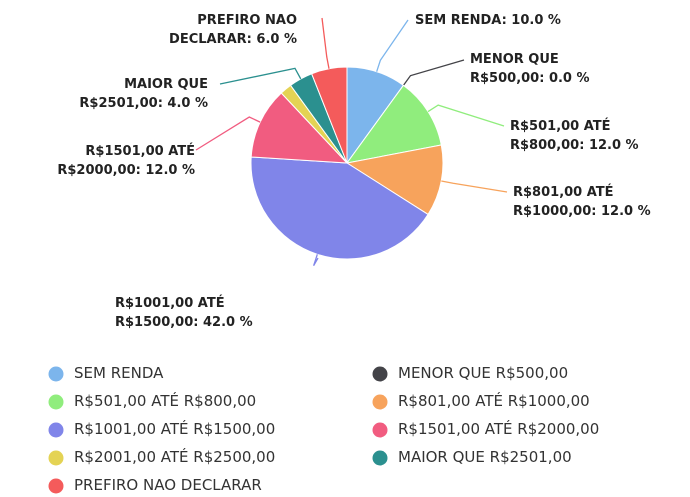  What do you see at coordinates (483, 373) in the screenshot?
I see `legend-label: MENOR QUE R$500,00` at bounding box center [483, 373].